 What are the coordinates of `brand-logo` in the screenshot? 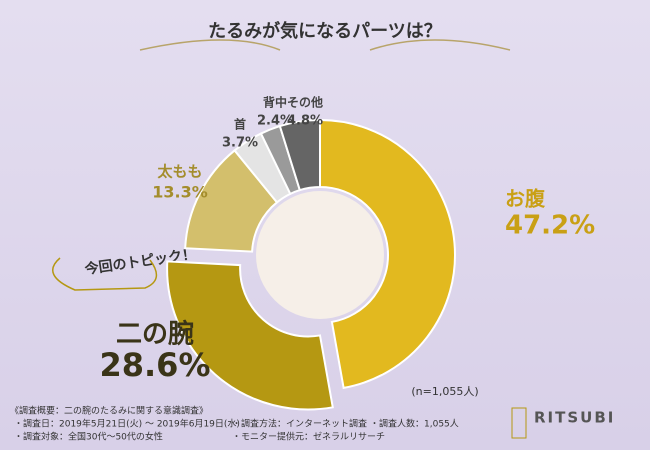 It's located at (519, 423).